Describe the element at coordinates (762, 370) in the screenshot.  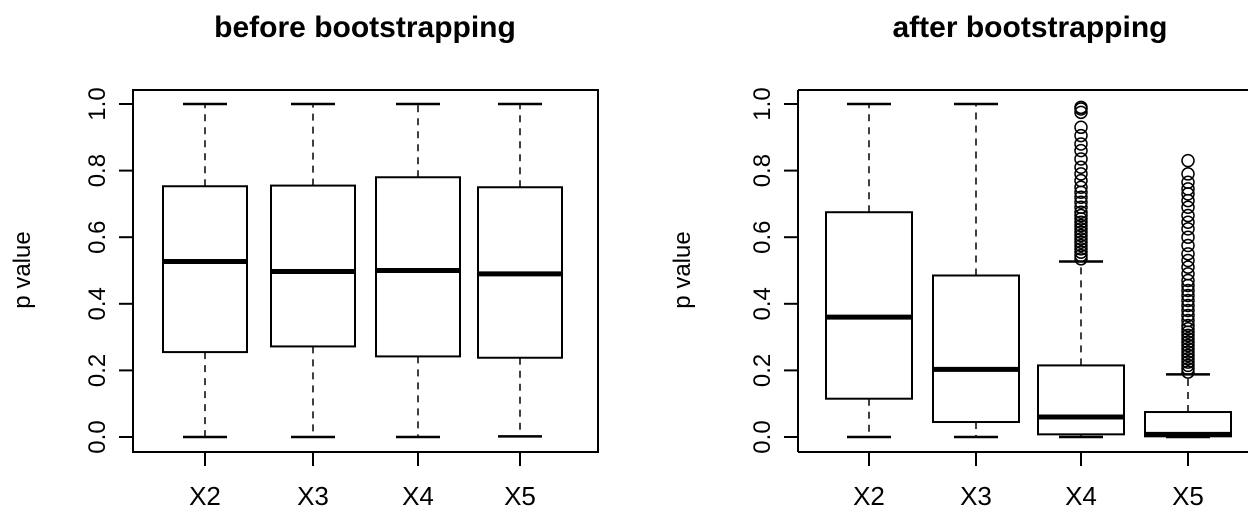
I see `y-tick-label: 0.2` at that location.